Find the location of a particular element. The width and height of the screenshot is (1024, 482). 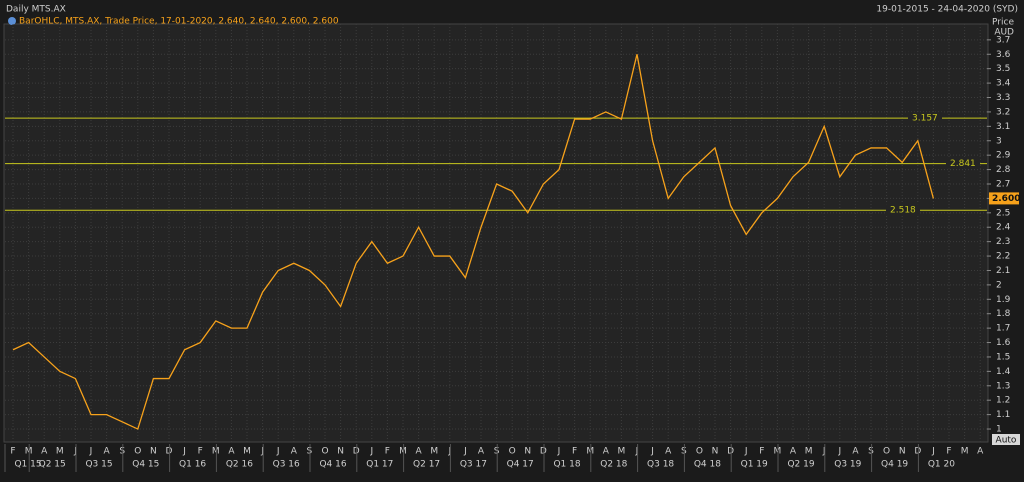

y-tick-label: 1.6 is located at coordinates (1003, 343).